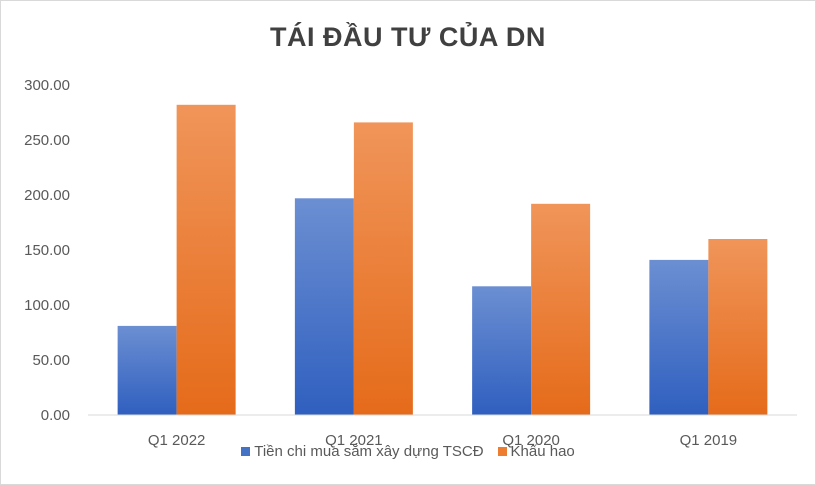 The width and height of the screenshot is (816, 485). Describe the element at coordinates (531, 440) in the screenshot. I see `x-tick-label: Q1 2020` at that location.